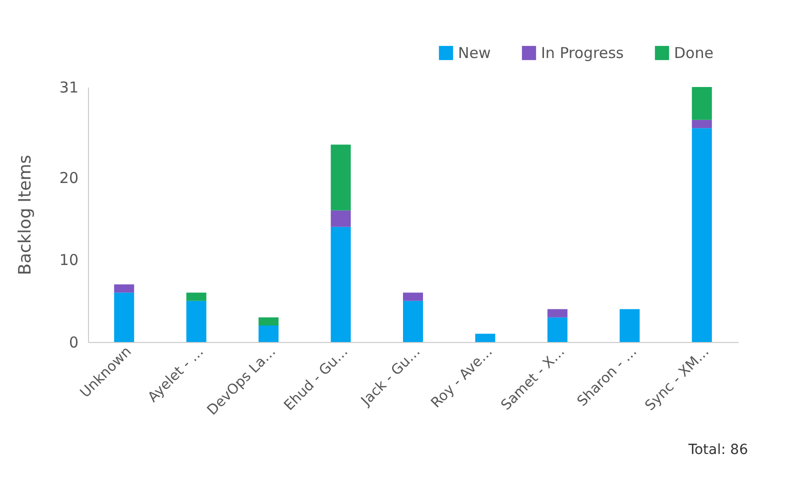 The height and width of the screenshot is (483, 794). I want to click on y-tick-label: 20, so click(68, 177).